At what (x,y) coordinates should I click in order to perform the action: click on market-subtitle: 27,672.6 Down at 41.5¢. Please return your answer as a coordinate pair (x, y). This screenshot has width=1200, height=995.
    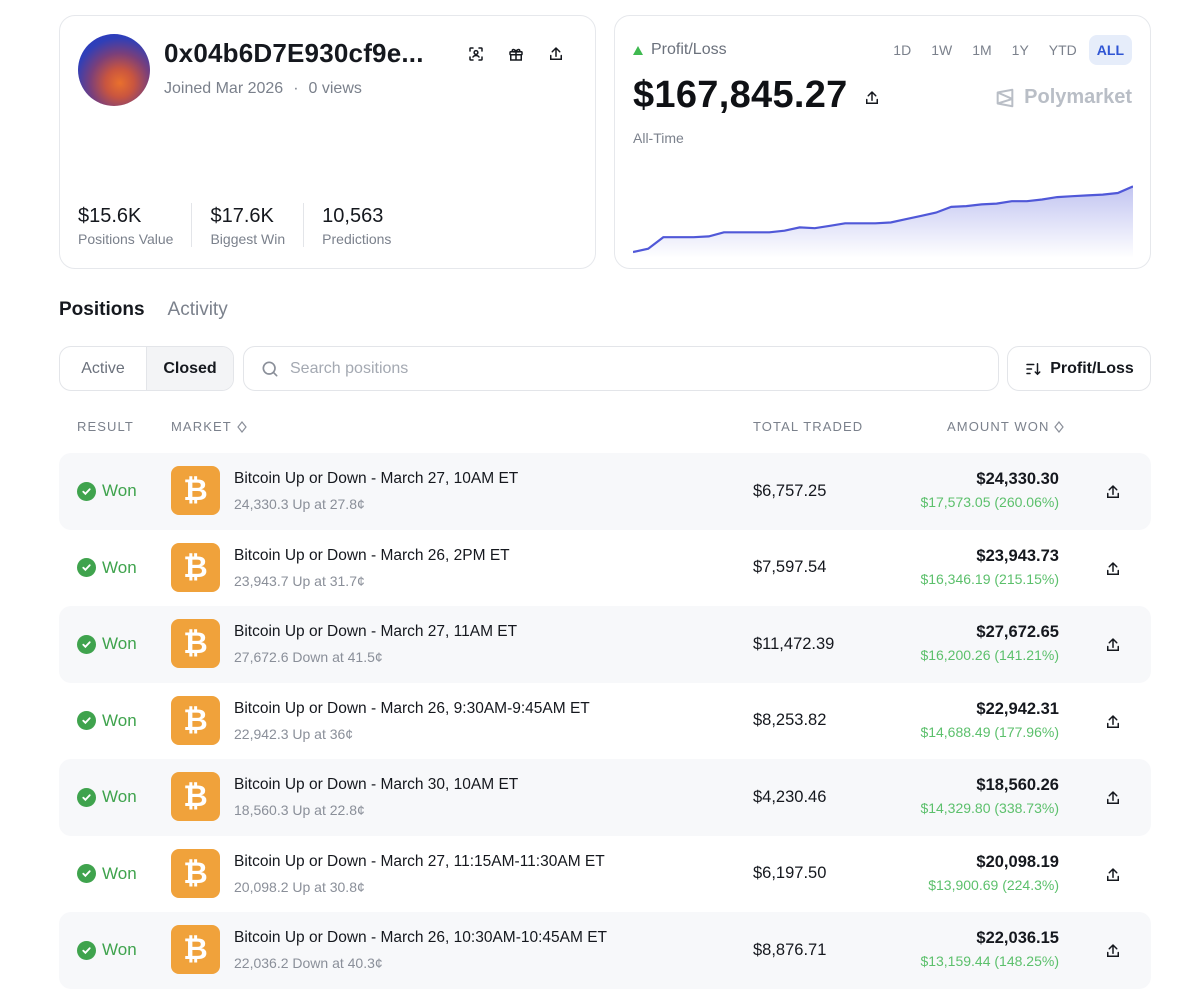
    Looking at the image, I should click on (308, 657).